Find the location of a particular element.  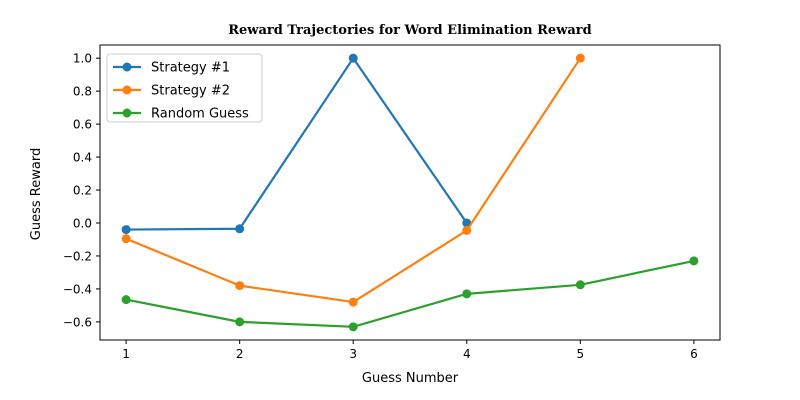

y-tick-label-6: 0.4 is located at coordinates (82, 158).